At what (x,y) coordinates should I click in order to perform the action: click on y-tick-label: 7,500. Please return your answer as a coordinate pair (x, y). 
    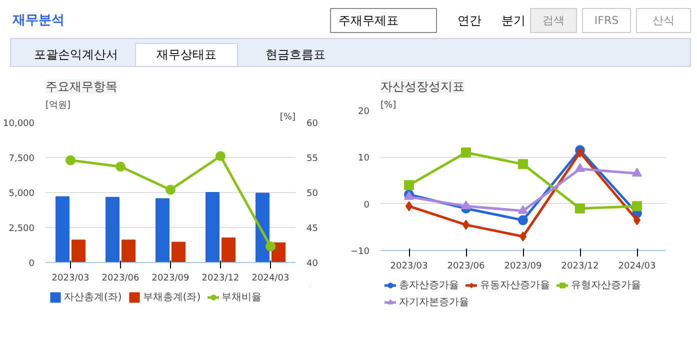
    Looking at the image, I should click on (21, 159).